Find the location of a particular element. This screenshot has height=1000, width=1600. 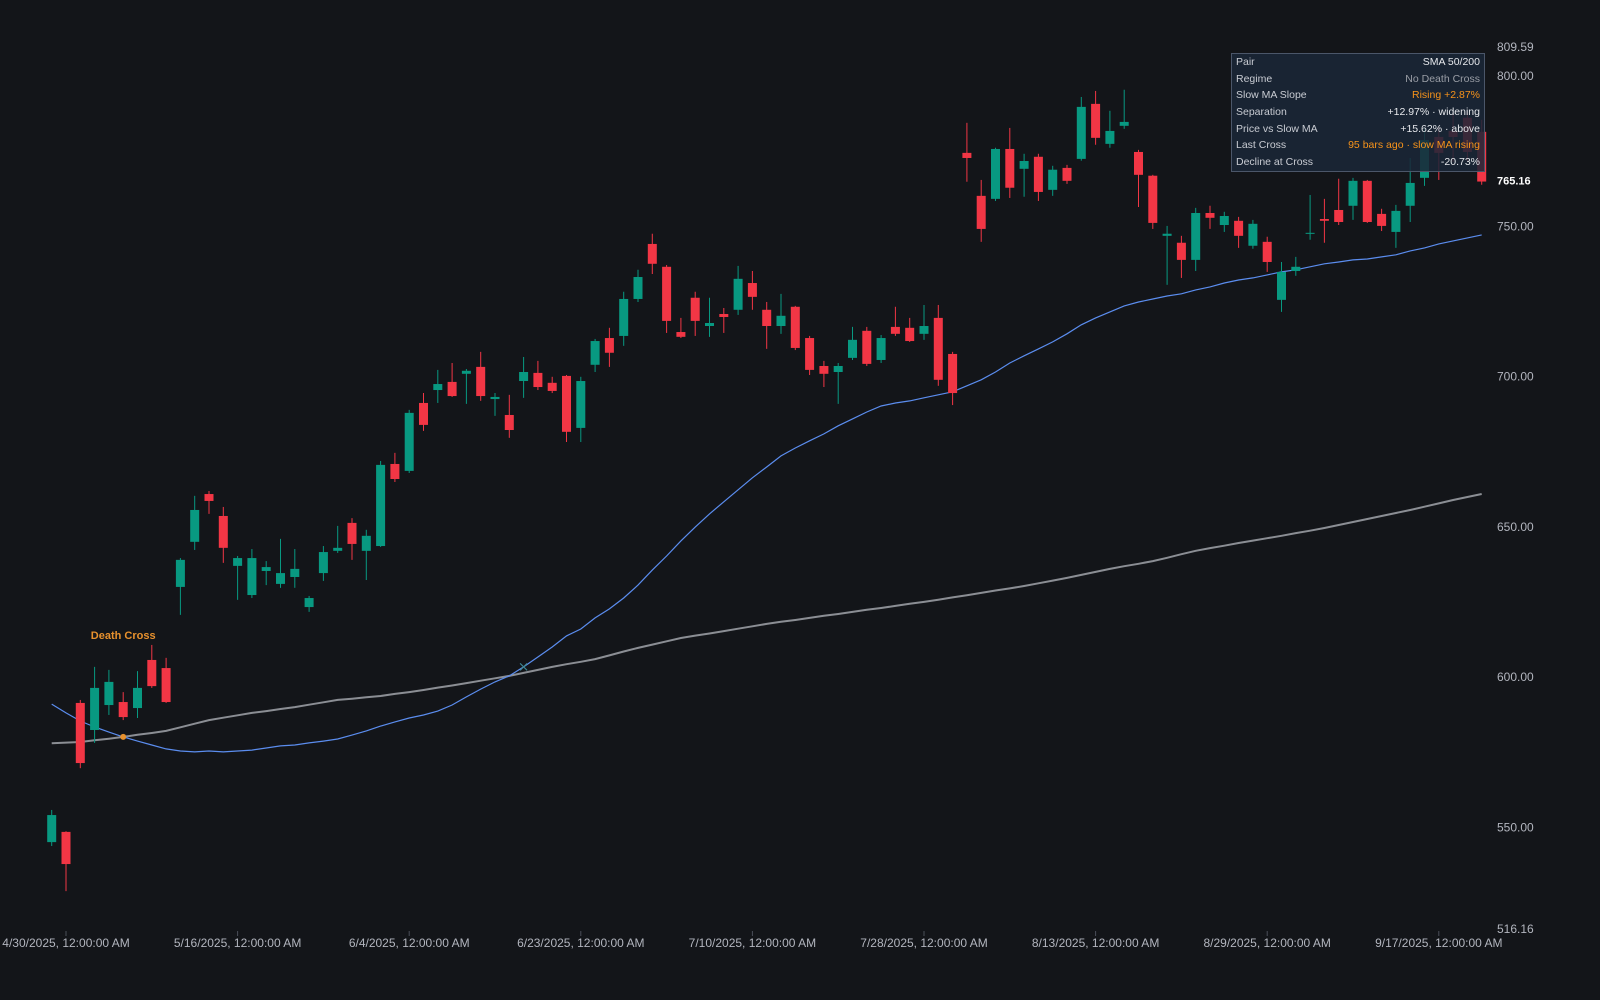

panel-value: No Death Cross is located at coordinates (1442, 78).